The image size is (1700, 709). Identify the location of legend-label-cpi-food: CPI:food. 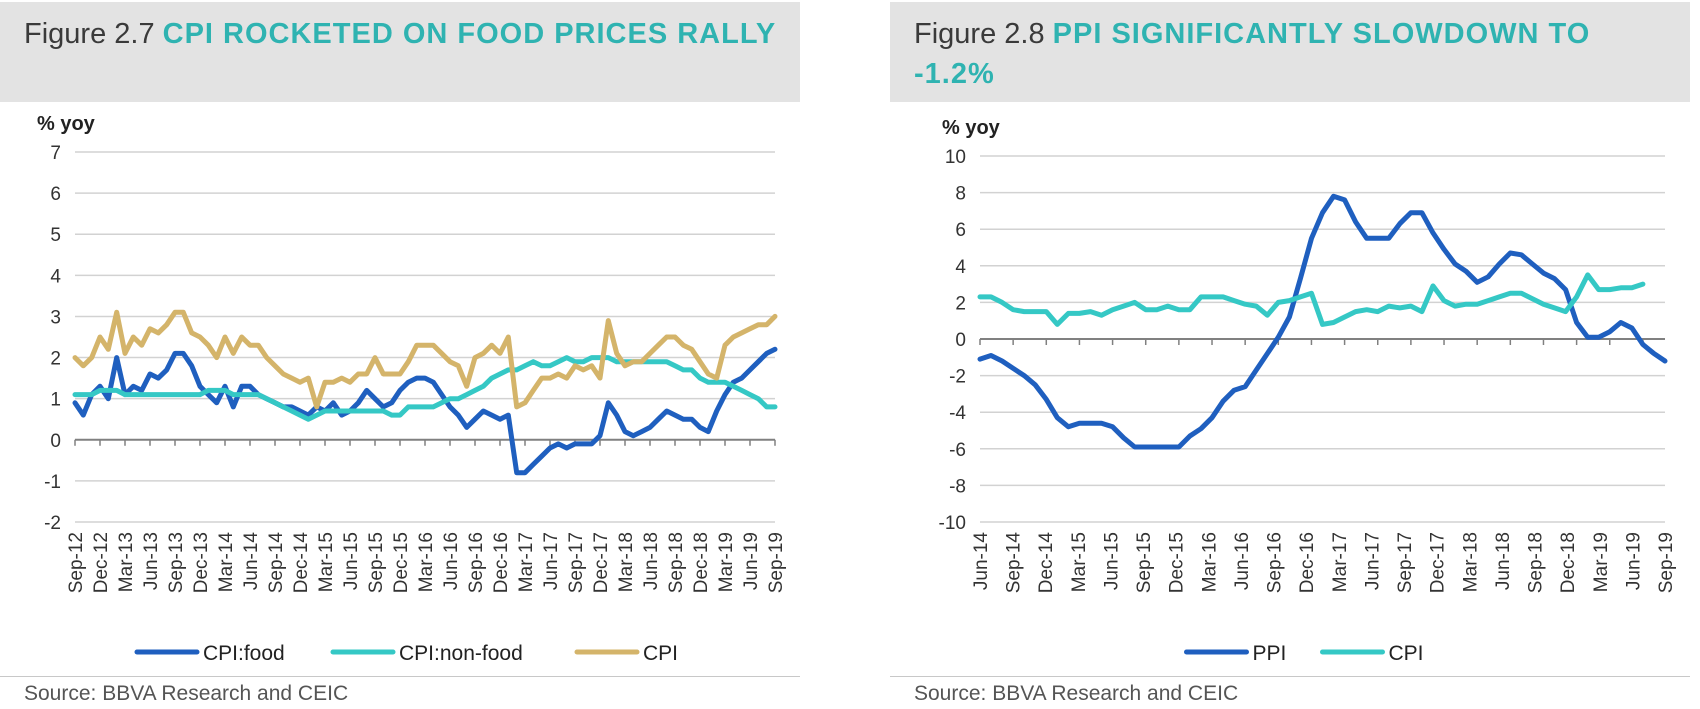
(244, 653).